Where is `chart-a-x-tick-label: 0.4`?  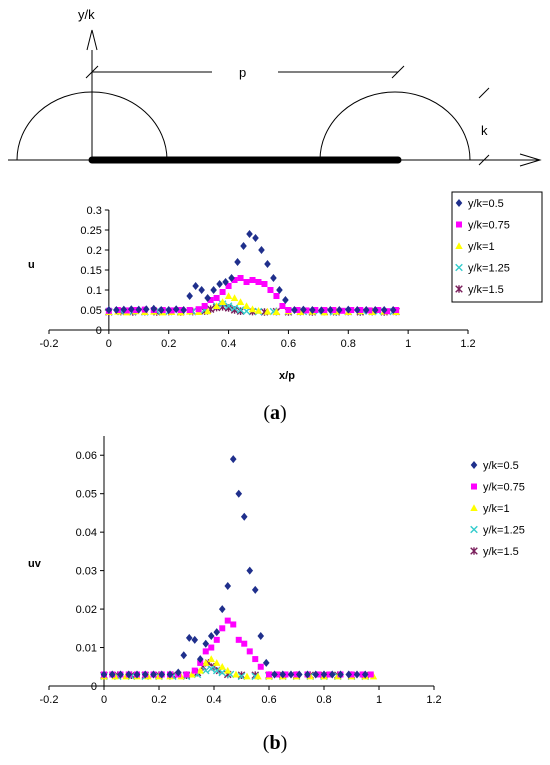
chart-a-x-tick-label: 0.4 is located at coordinates (228, 344).